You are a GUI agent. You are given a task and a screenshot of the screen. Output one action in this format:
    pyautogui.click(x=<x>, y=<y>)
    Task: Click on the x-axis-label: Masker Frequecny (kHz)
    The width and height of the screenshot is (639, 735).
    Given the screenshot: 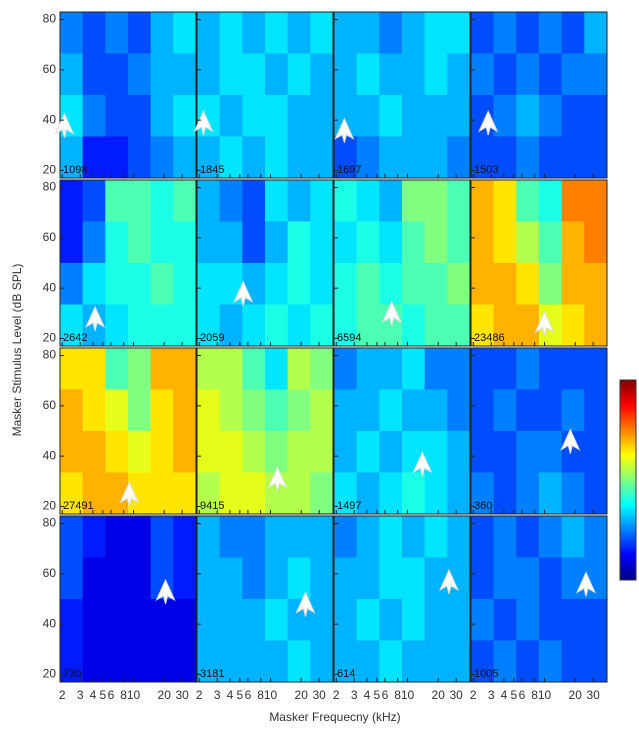 What is the action you would take?
    pyautogui.click(x=334, y=717)
    